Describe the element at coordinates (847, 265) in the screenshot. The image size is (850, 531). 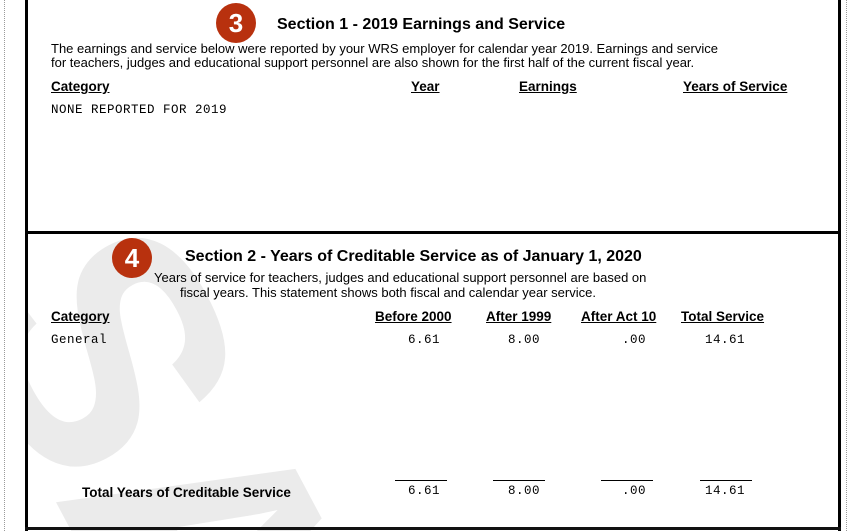
I see `page-edge-right` at that location.